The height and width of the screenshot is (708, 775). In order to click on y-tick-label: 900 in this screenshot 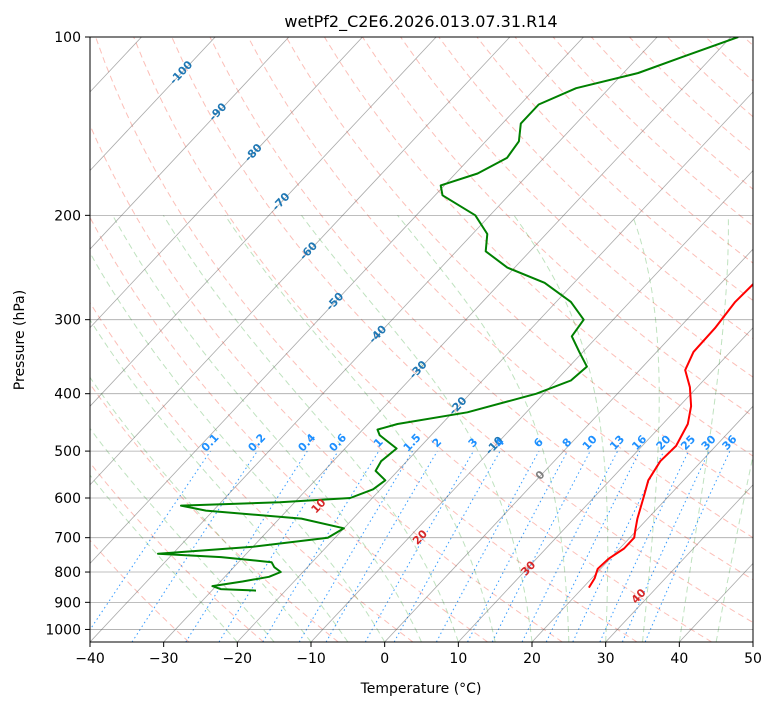, I will do `click(67, 603)`.